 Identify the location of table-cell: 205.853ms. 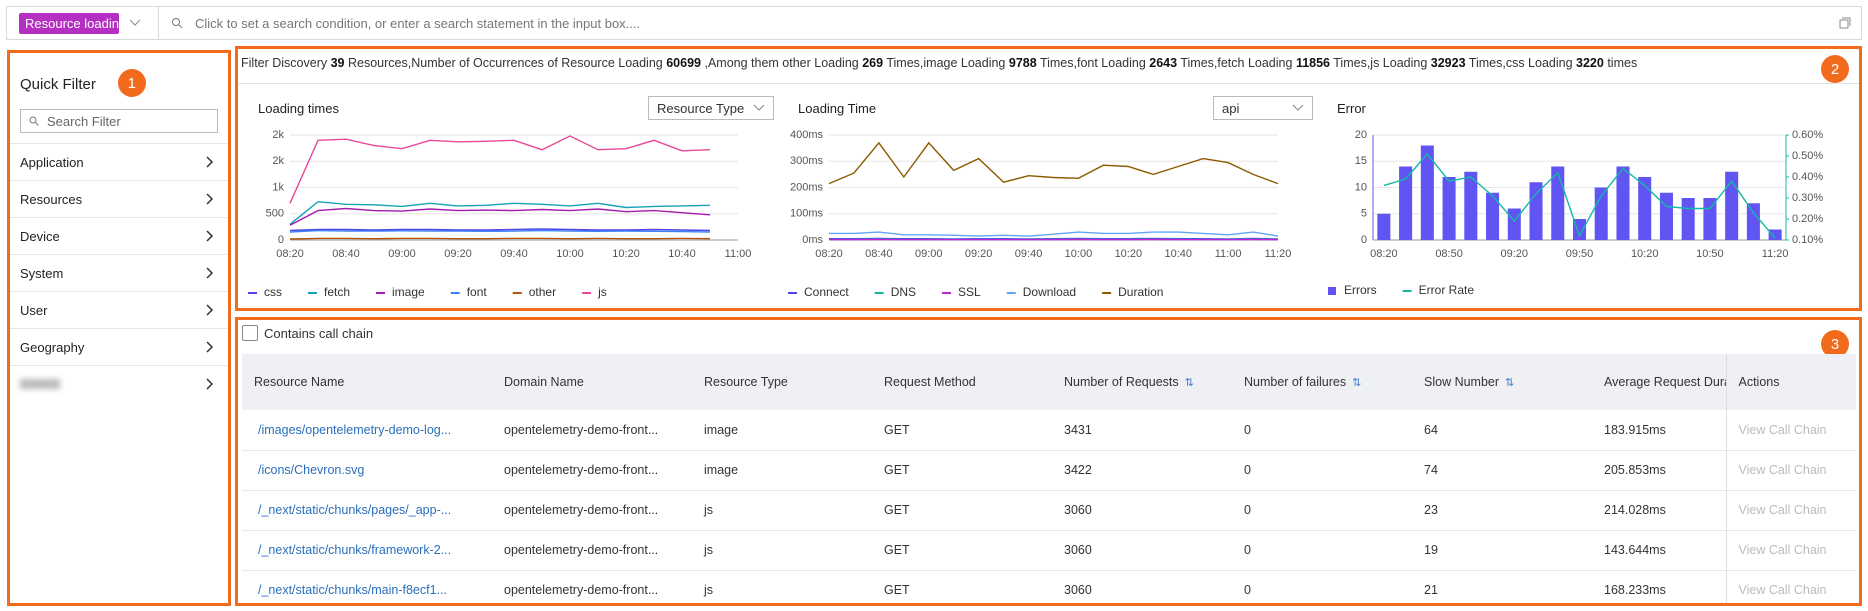
(1659, 470).